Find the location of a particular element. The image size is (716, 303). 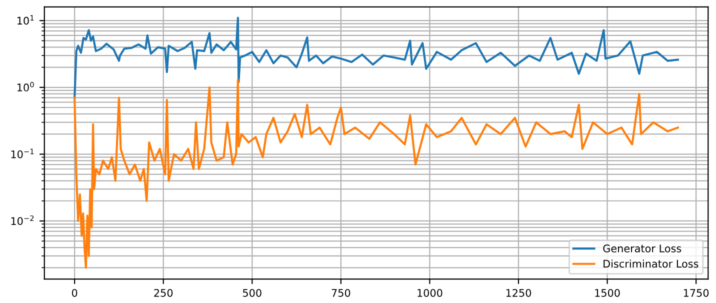

x-tick-label: 1000 is located at coordinates (430, 292).